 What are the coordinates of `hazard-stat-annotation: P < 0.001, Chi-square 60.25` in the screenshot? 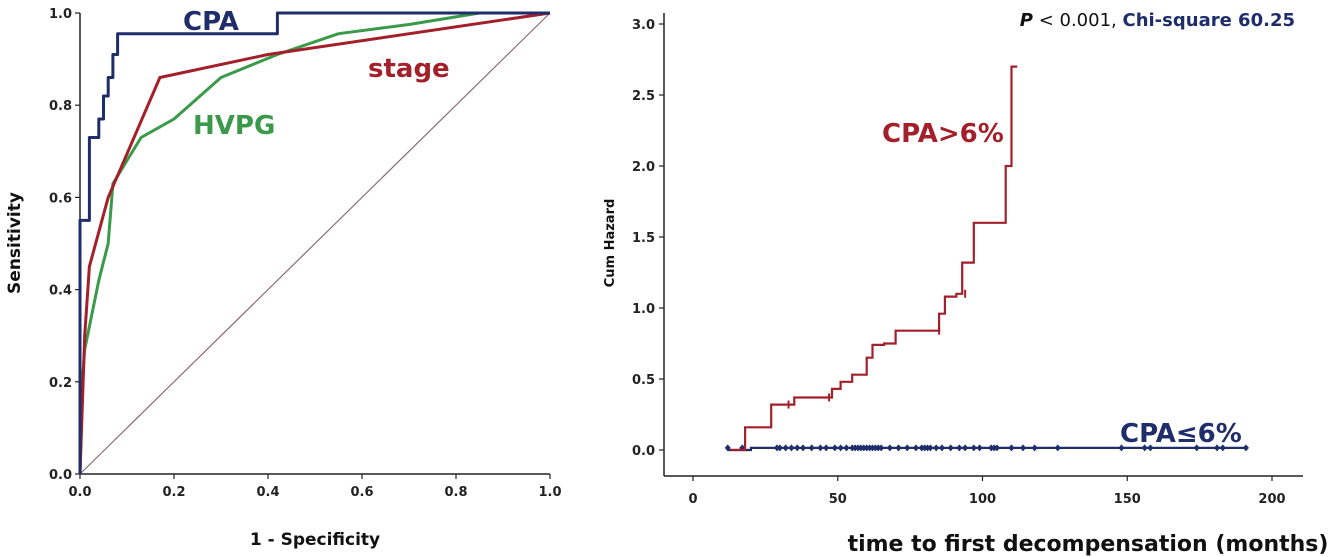 It's located at (1157, 20).